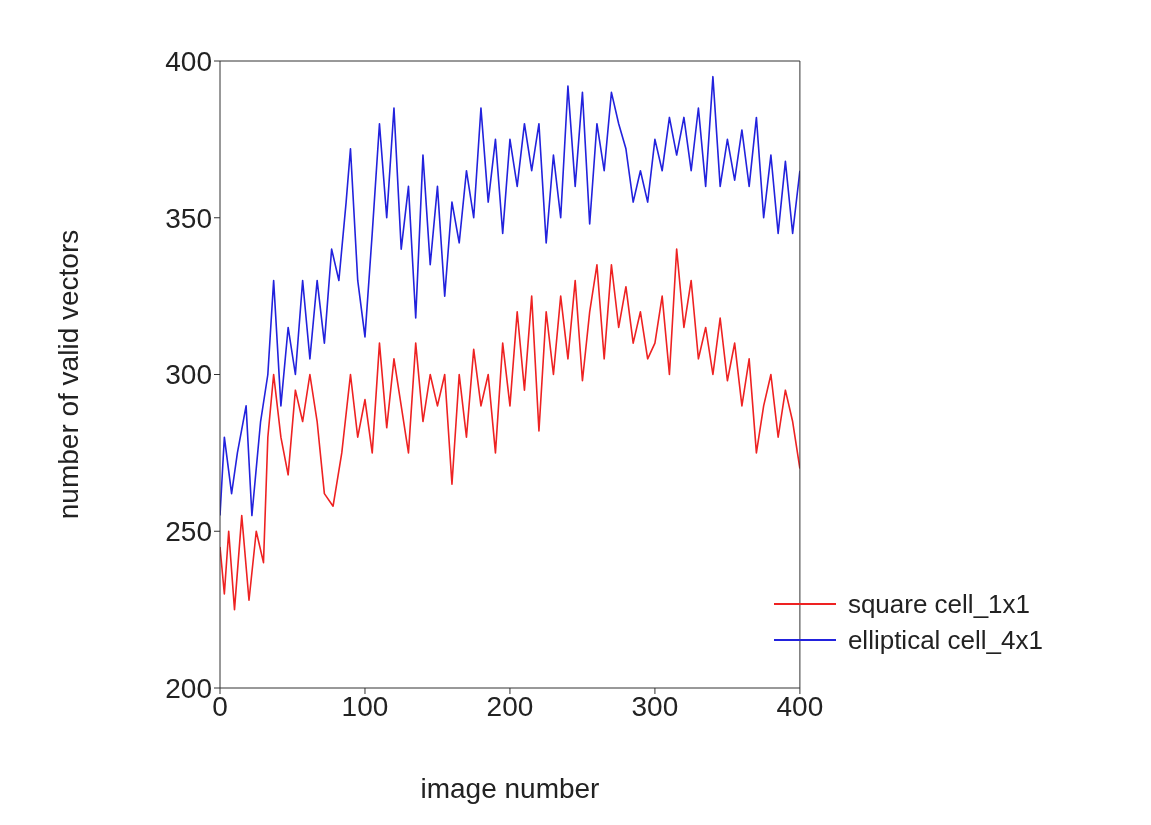 The width and height of the screenshot is (1151, 825). I want to click on x-tick-label: 300, so click(655, 706).